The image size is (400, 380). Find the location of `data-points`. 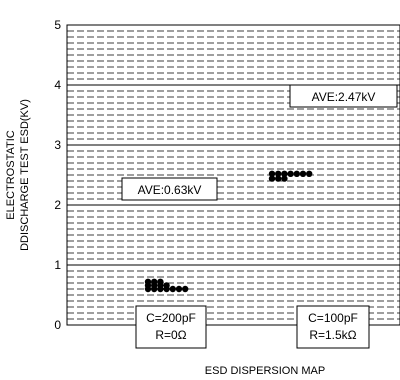

data-points is located at coordinates (228, 231).